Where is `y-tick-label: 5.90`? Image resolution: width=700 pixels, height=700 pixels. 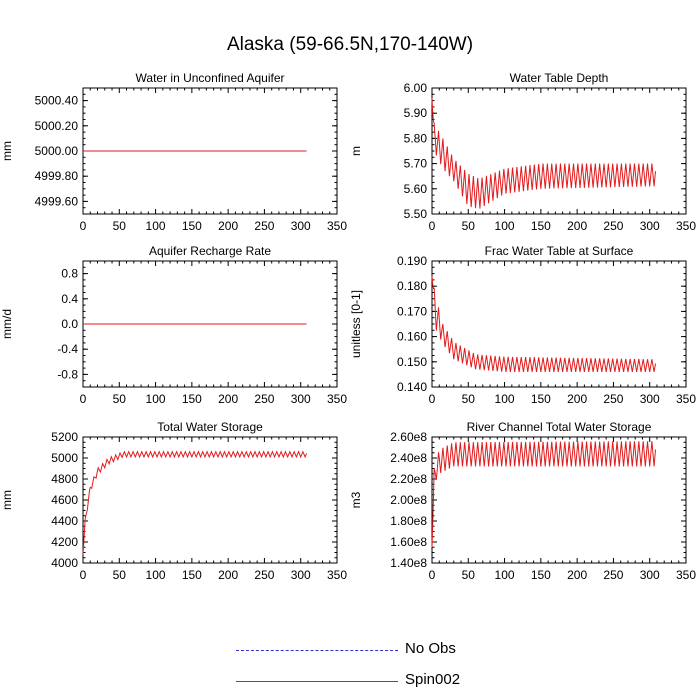 y-tick-label: 5.90 is located at coordinates (416, 113).